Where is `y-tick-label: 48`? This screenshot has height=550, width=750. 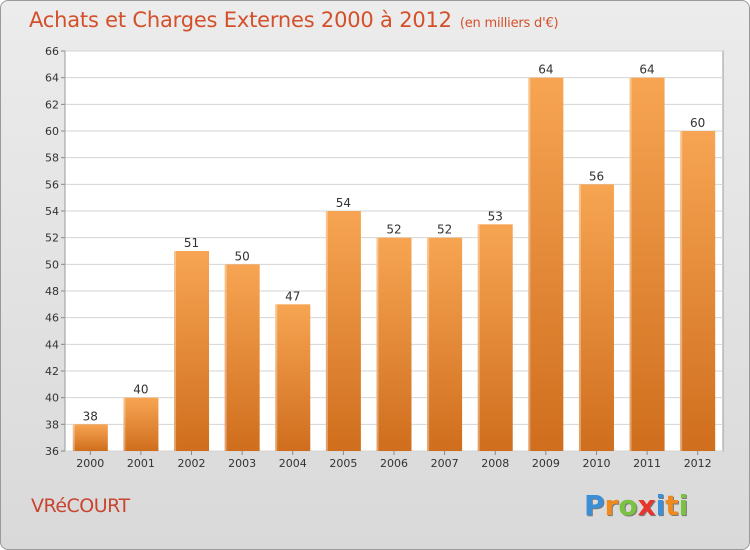
y-tick-label: 48 is located at coordinates (52, 291).